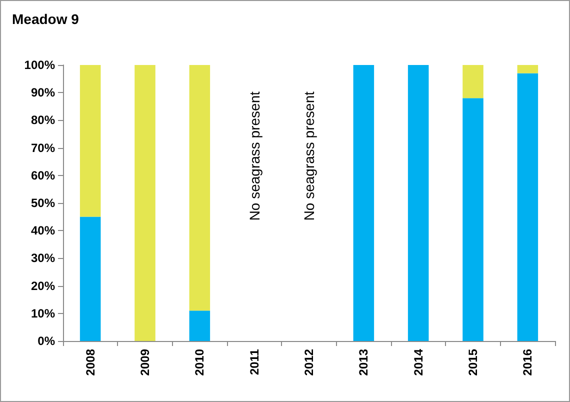  Describe the element at coordinates (43, 203) in the screenshot. I see `y-tick-label: 50%` at that location.